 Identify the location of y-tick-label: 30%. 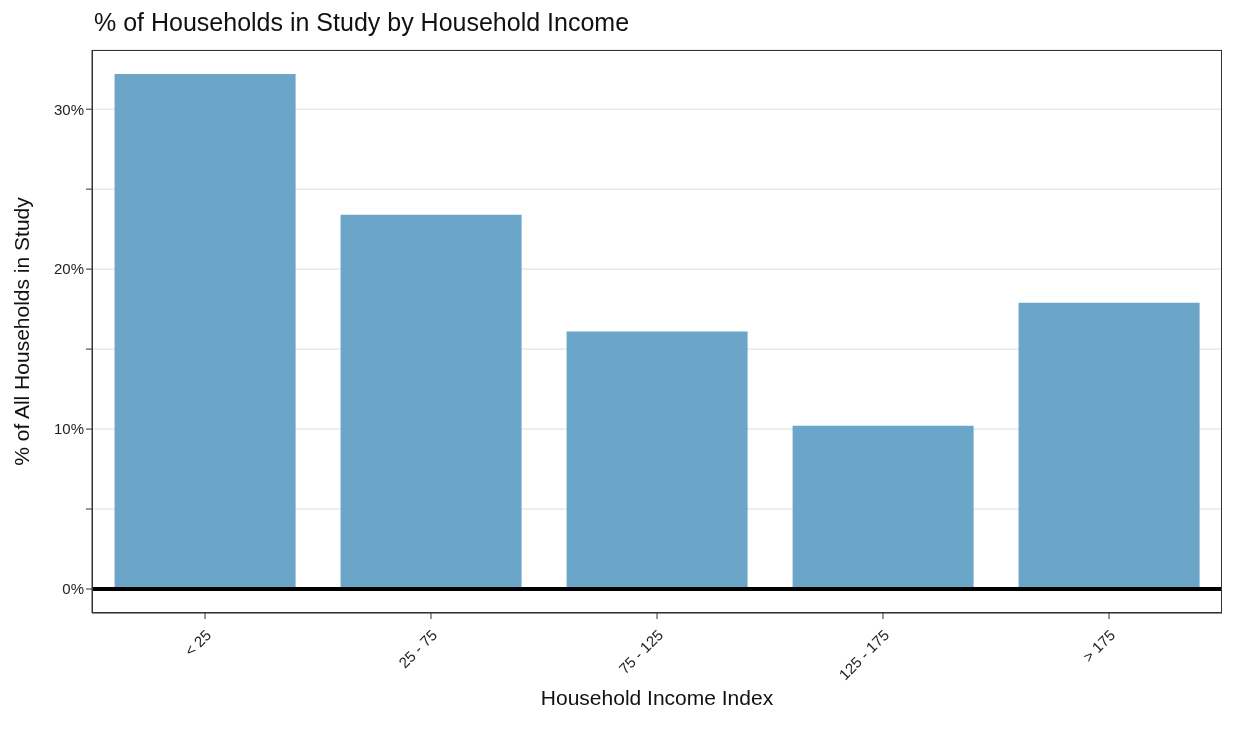
(68, 109).